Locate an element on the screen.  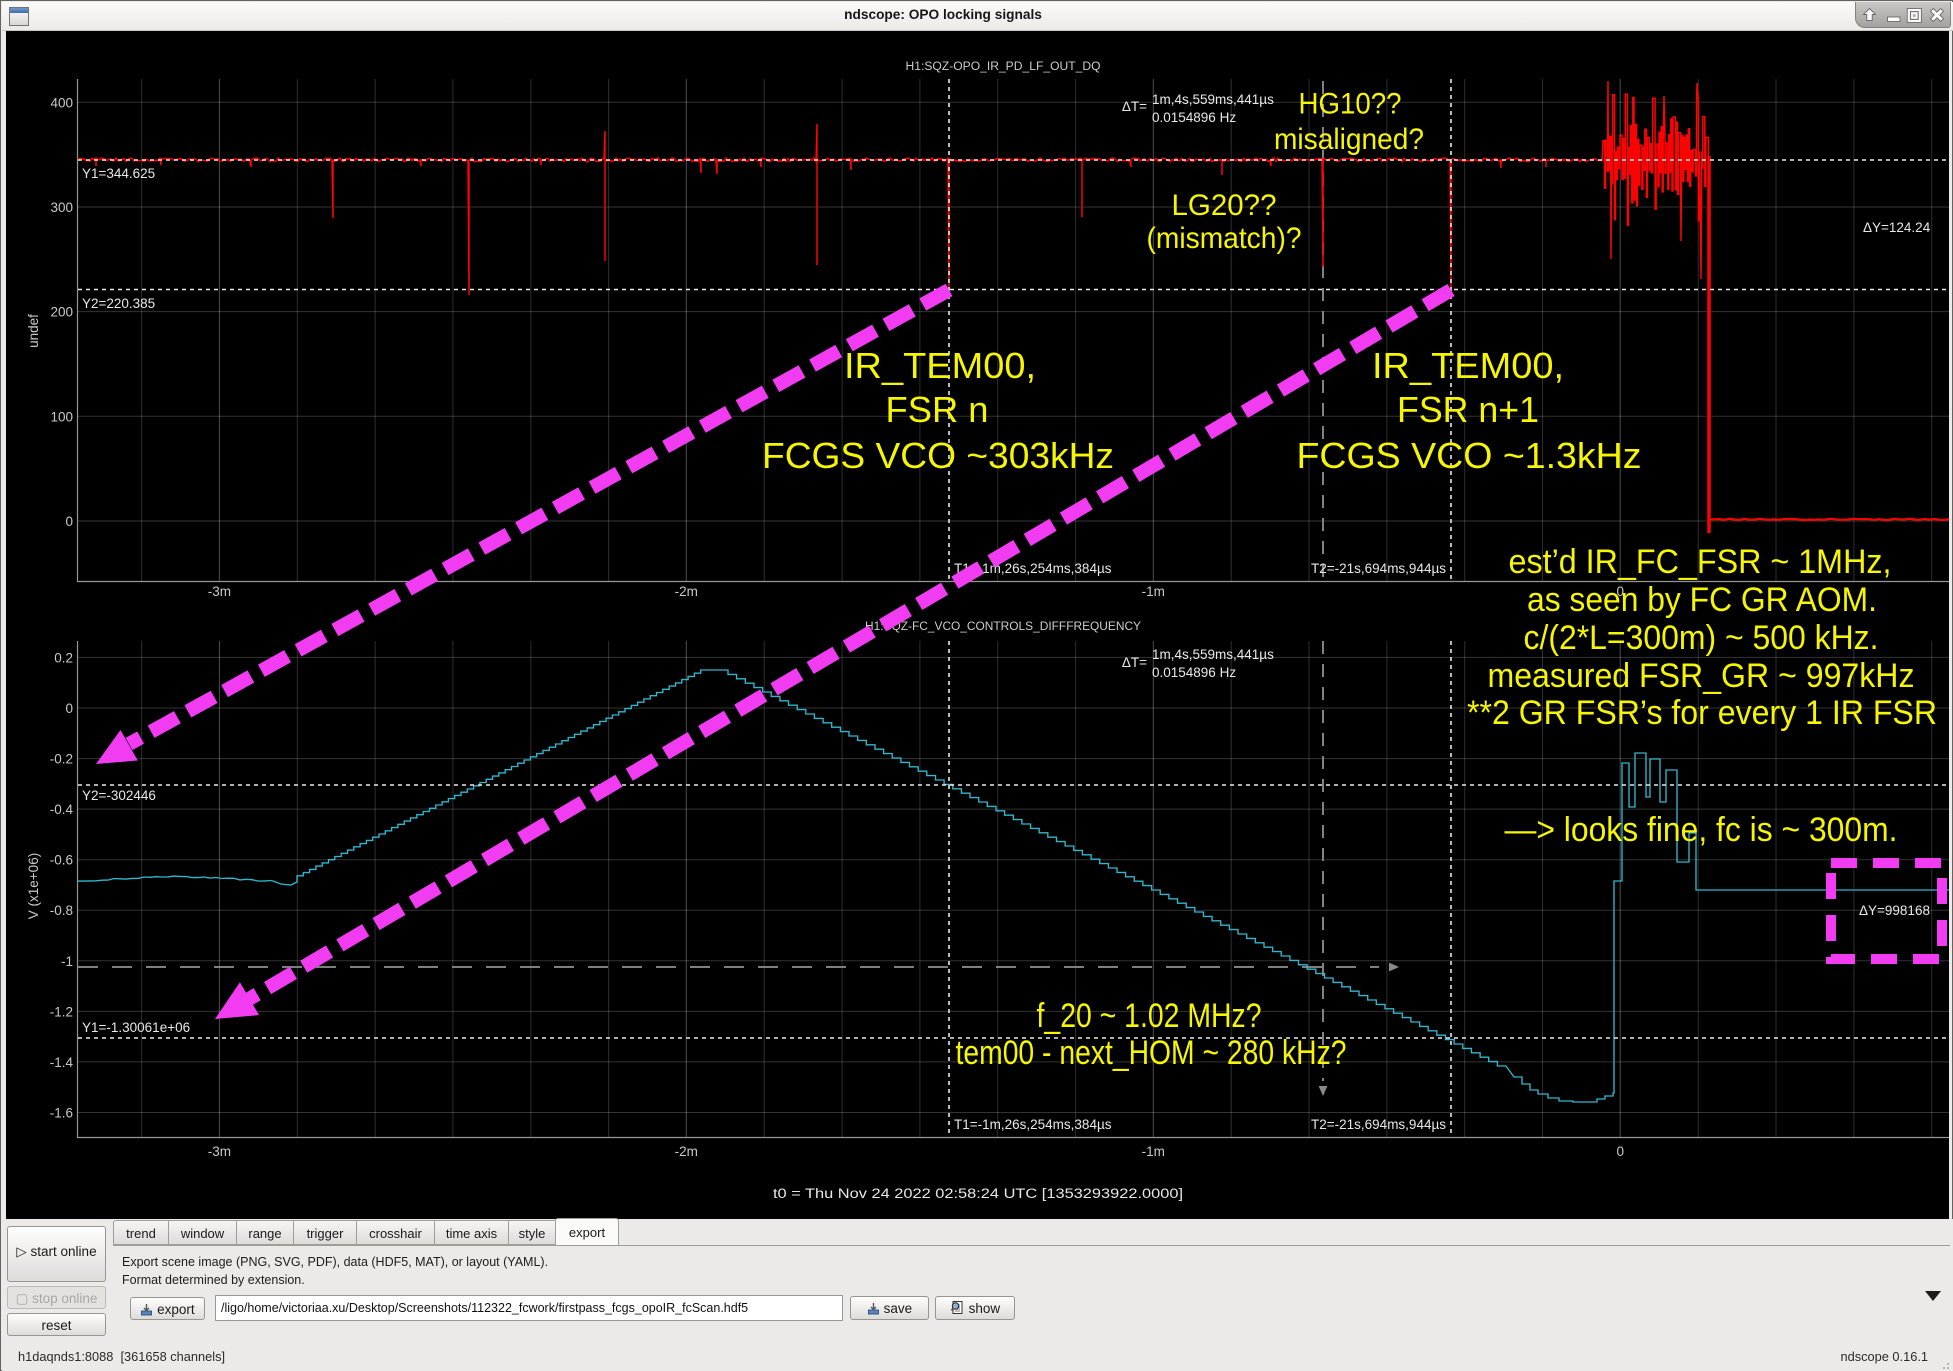
svg-text: Y1=-1.30061e+06 is located at coordinates (136, 1027).